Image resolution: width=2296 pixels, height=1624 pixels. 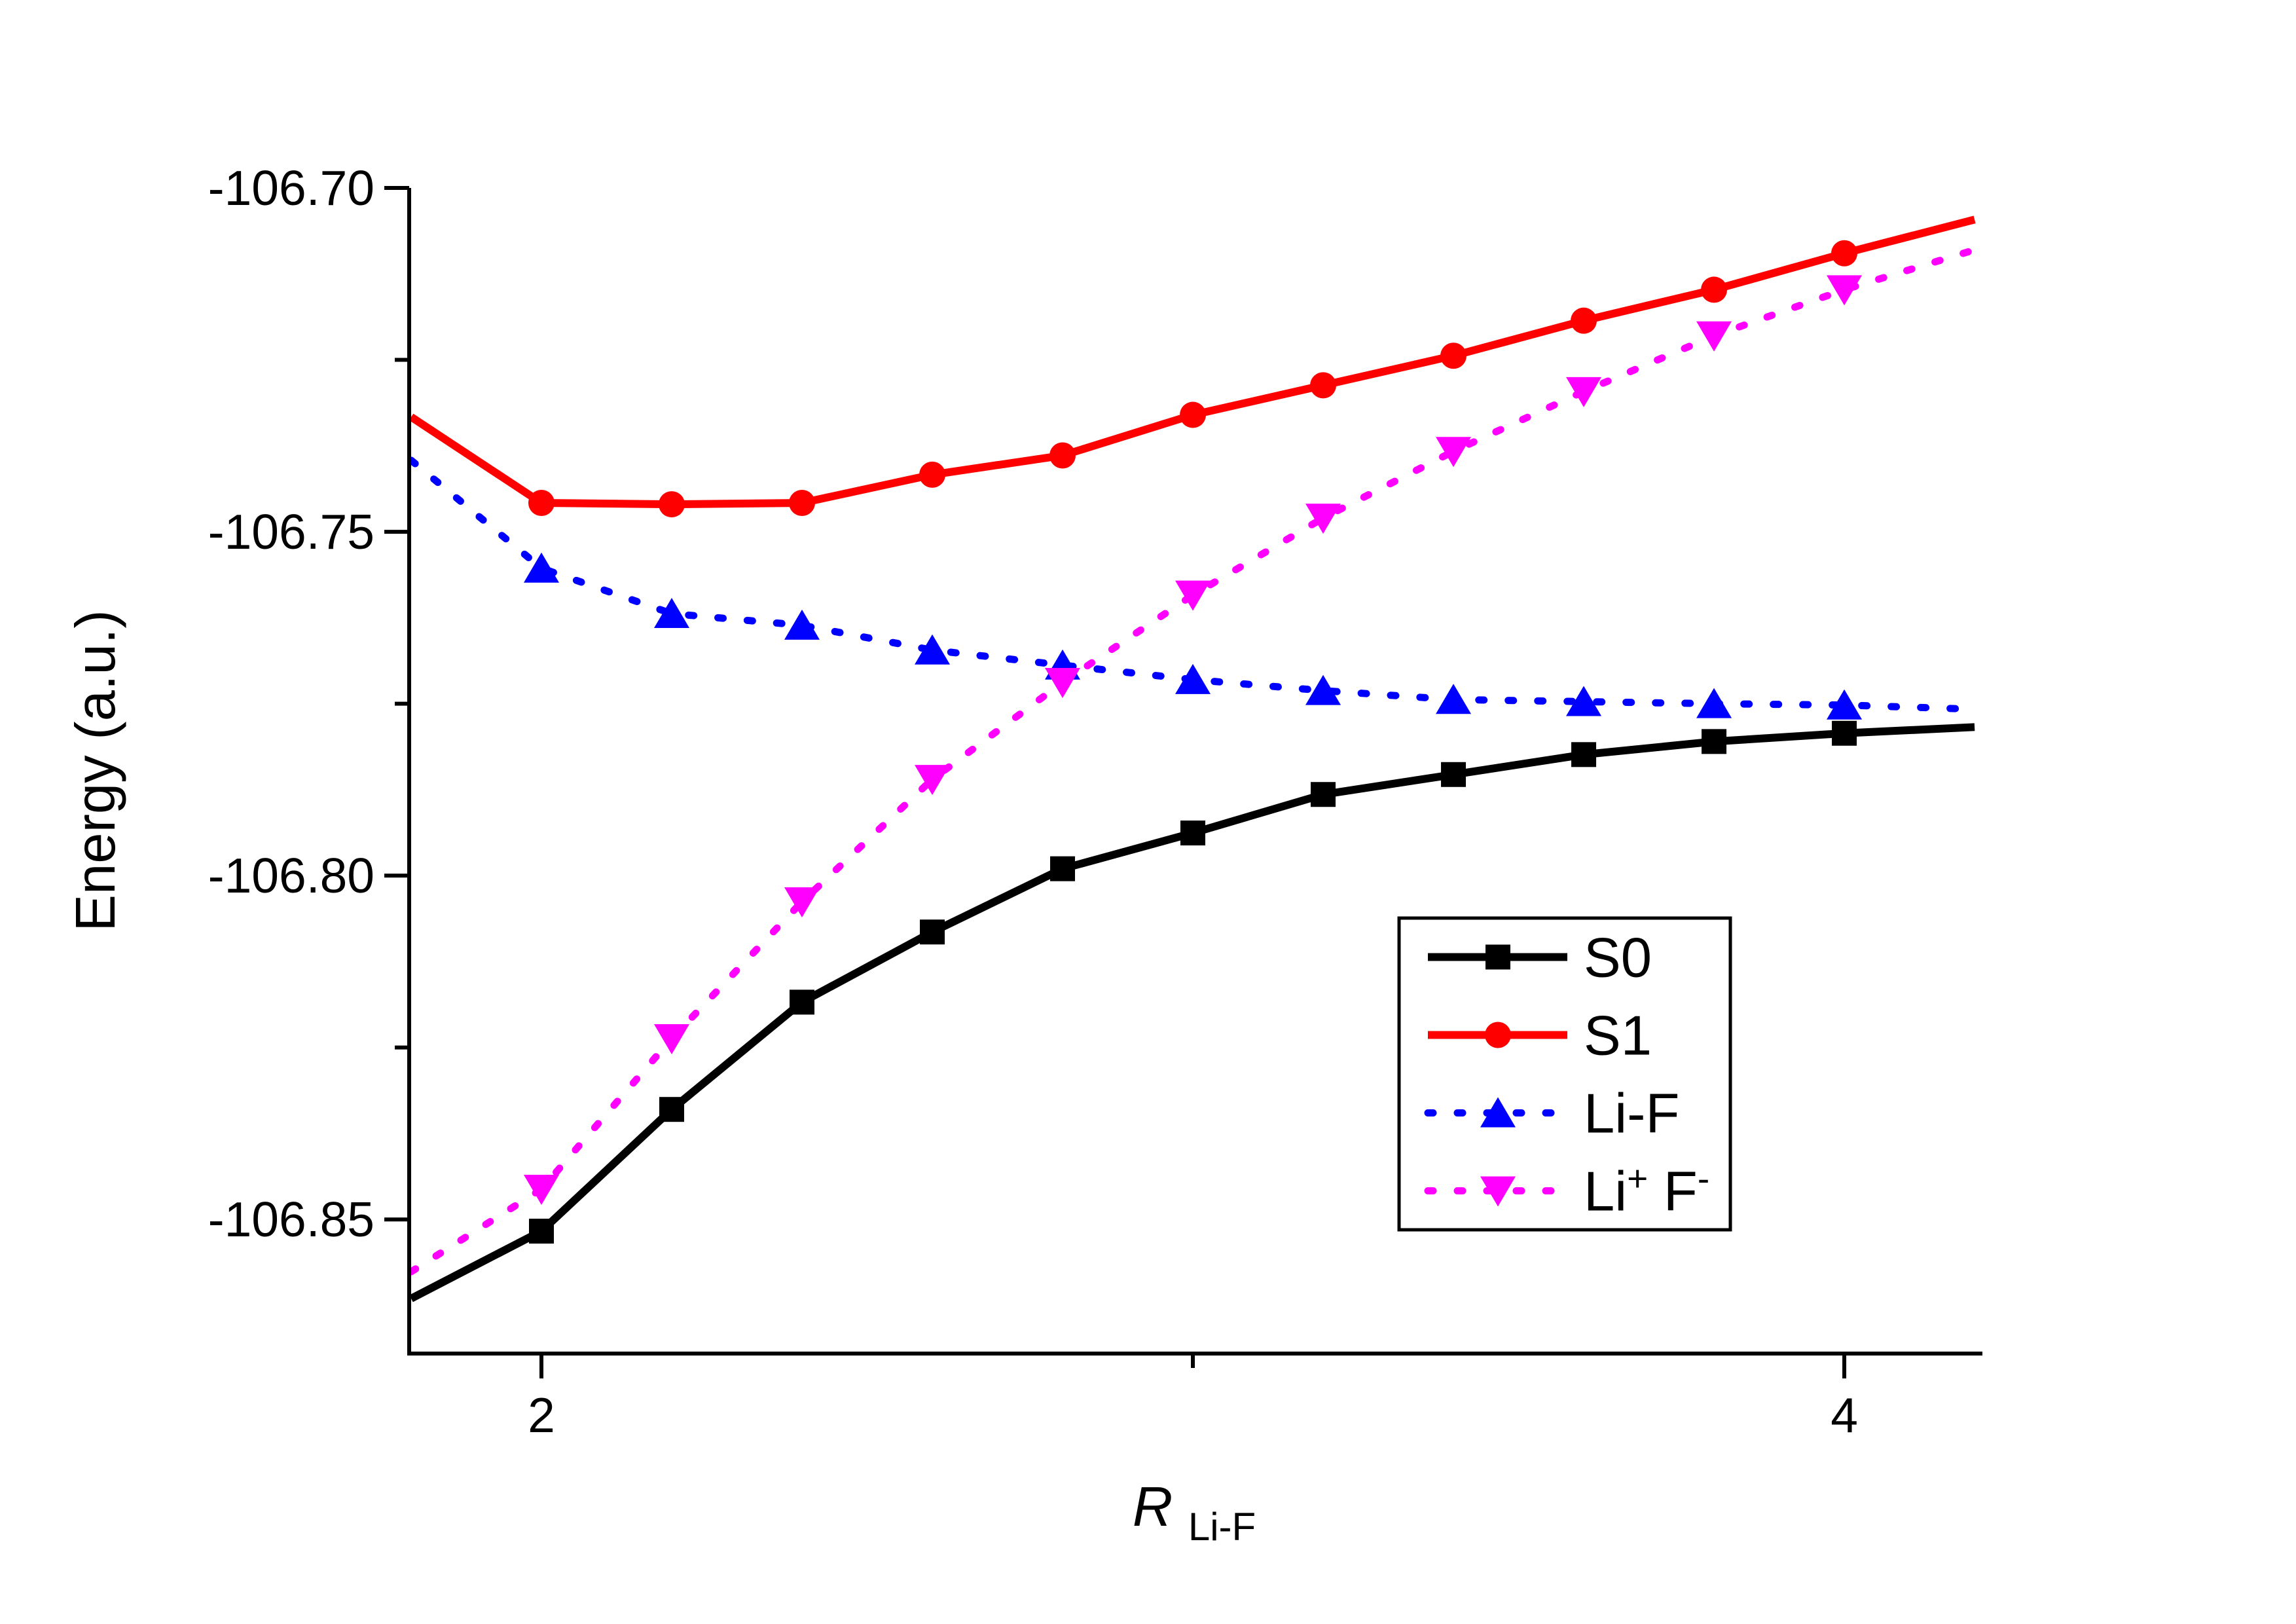 I want to click on legend-label-part: F, so click(x=1673, y=1192).